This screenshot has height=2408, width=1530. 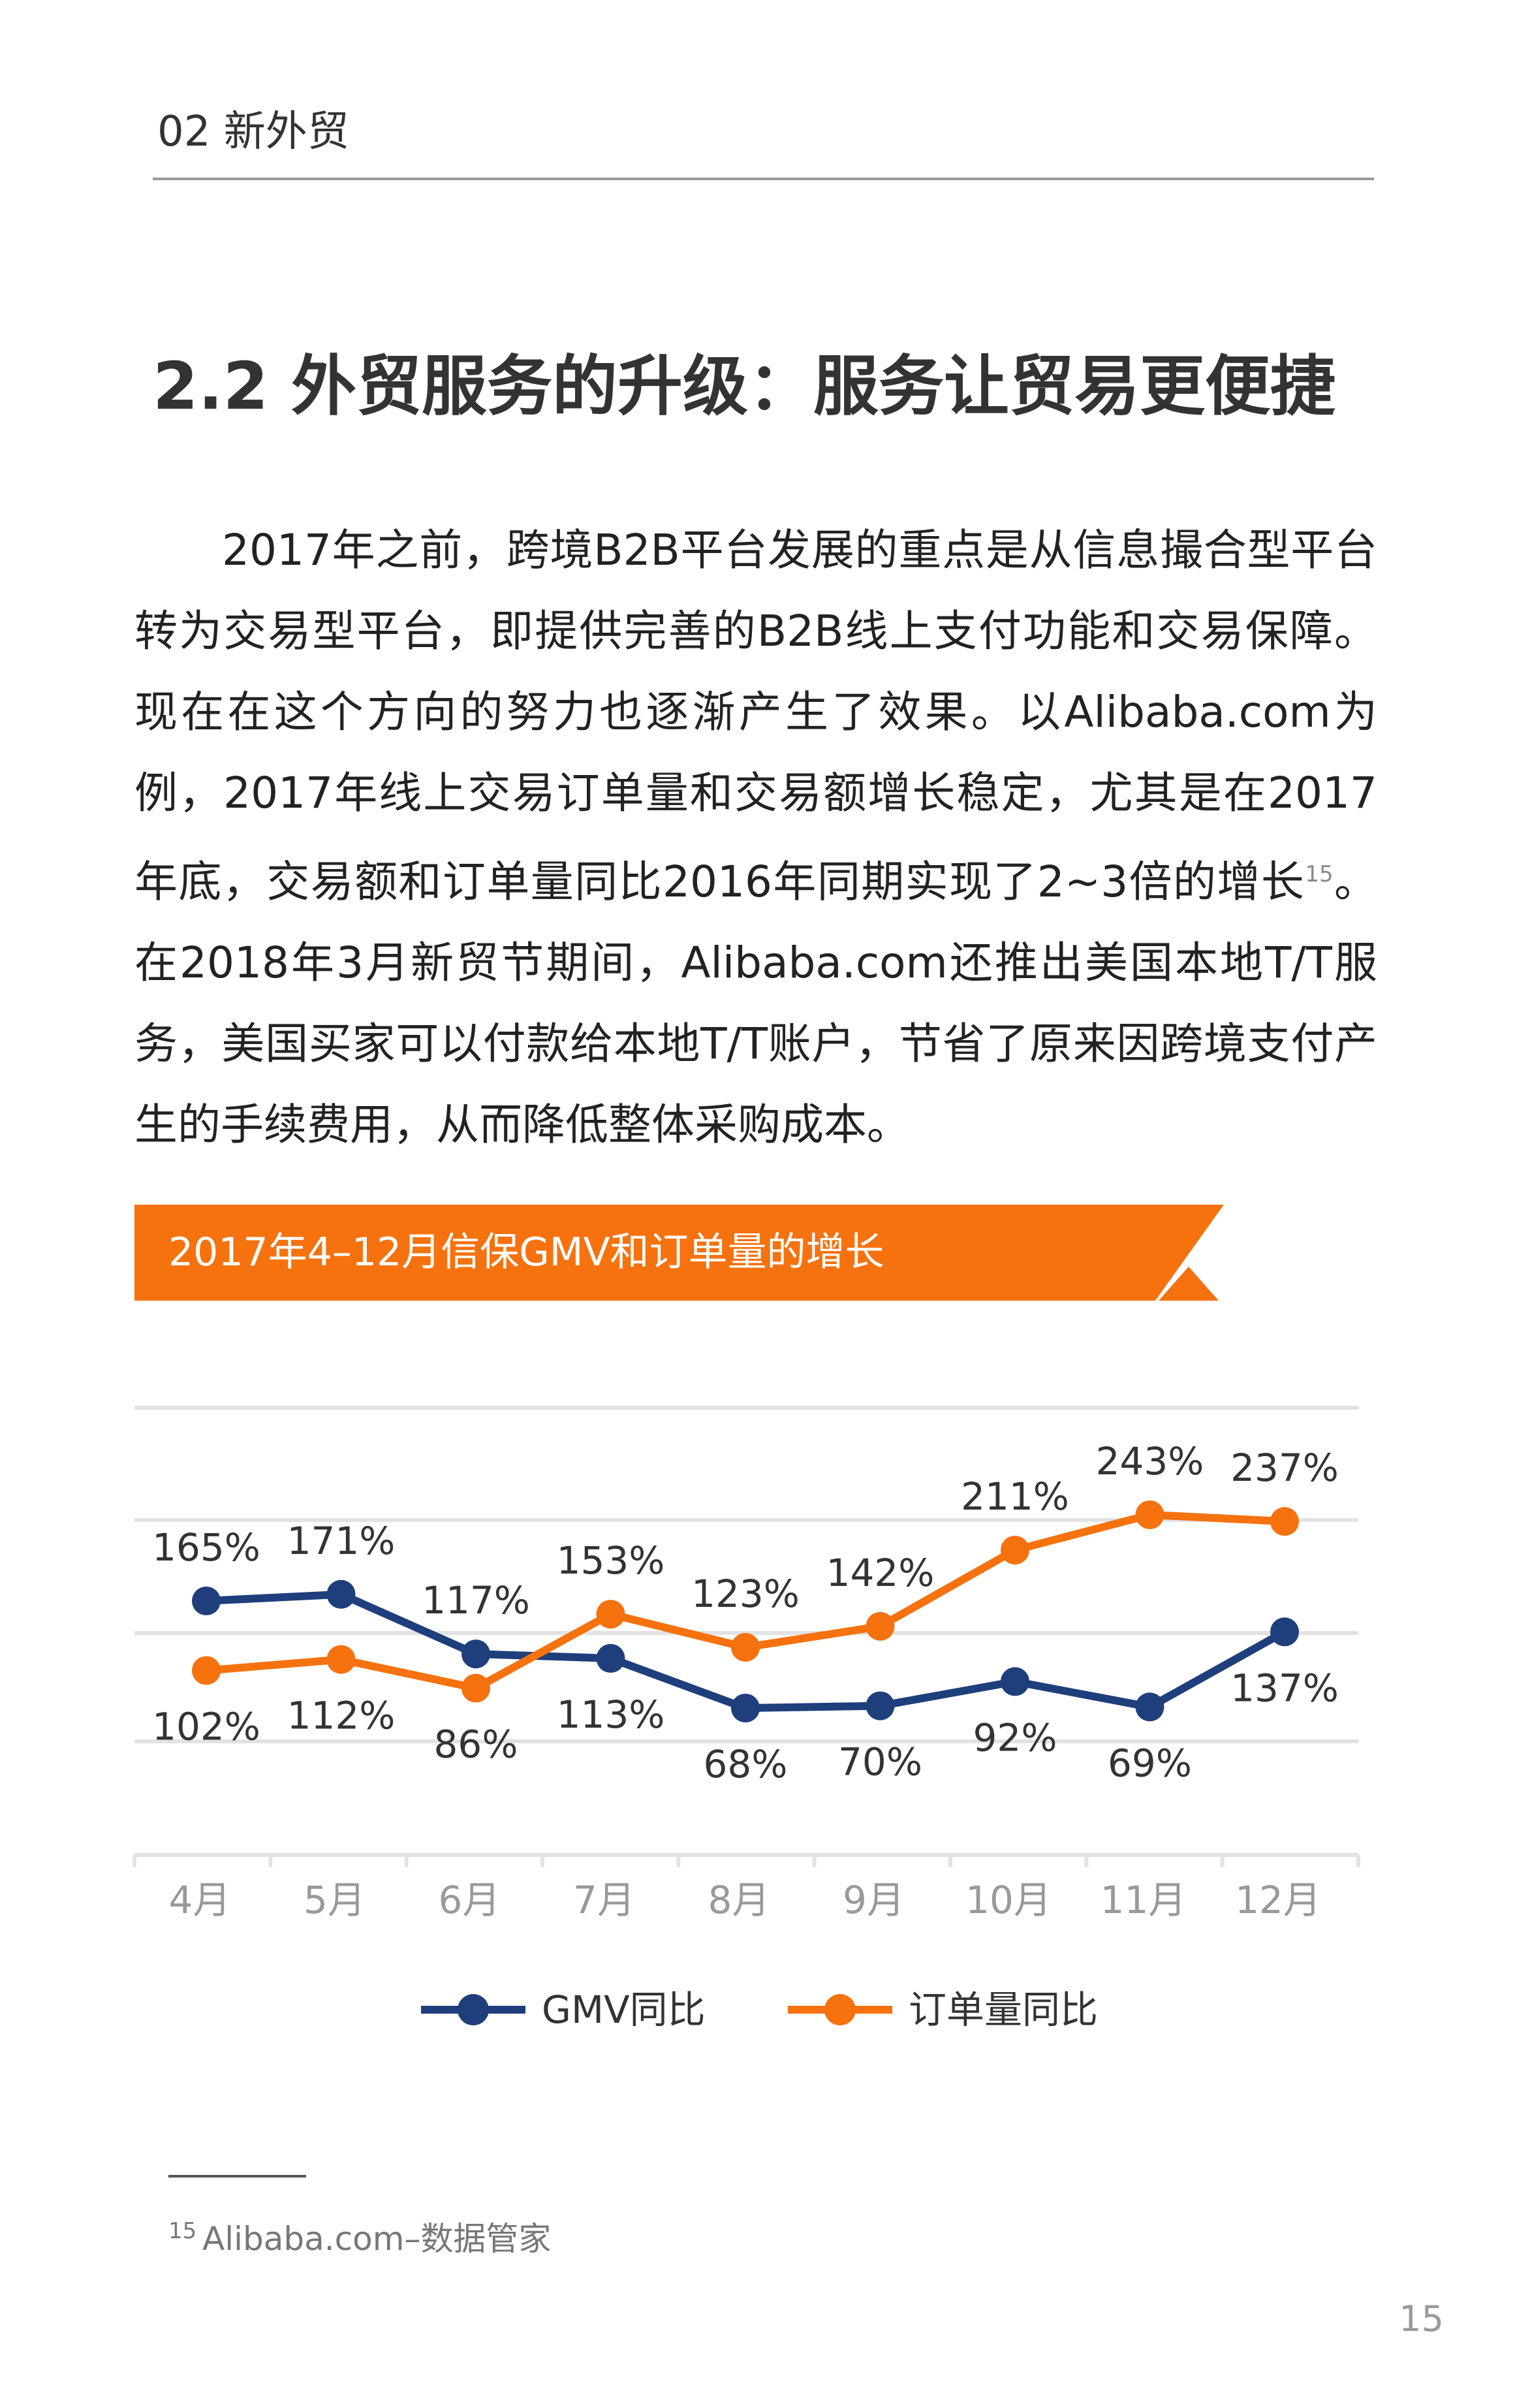 I want to click on data-label: 68%, so click(x=746, y=1764).